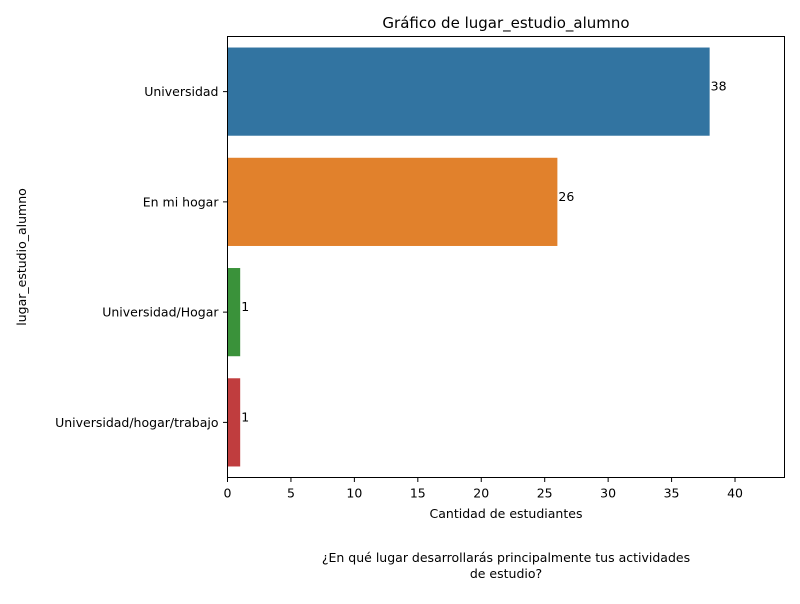 The image size is (800, 604). I want to click on caption-line-2: de estudio?, so click(506, 573).